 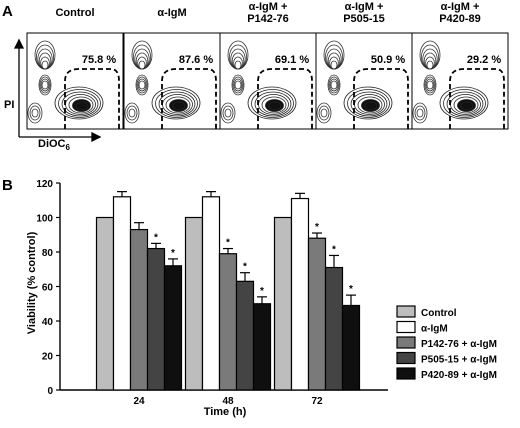 What do you see at coordinates (7, 11) in the screenshot?
I see `panel-a-label: A` at bounding box center [7, 11].